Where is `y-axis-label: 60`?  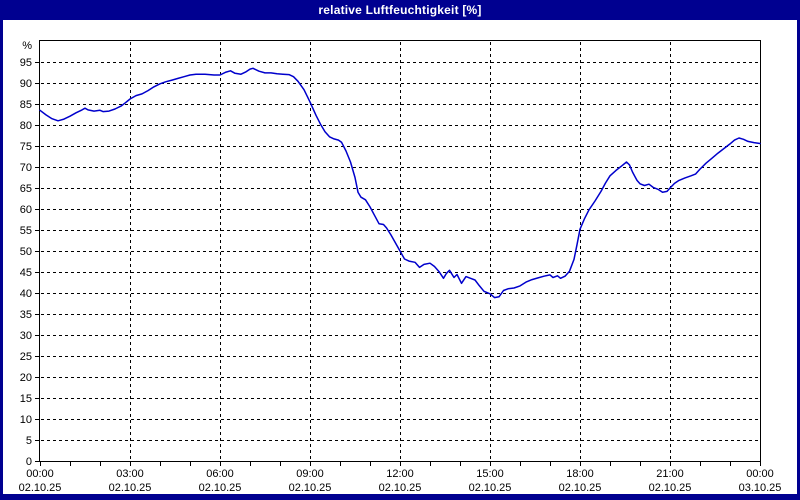
y-axis-label: 60 is located at coordinates (26, 210).